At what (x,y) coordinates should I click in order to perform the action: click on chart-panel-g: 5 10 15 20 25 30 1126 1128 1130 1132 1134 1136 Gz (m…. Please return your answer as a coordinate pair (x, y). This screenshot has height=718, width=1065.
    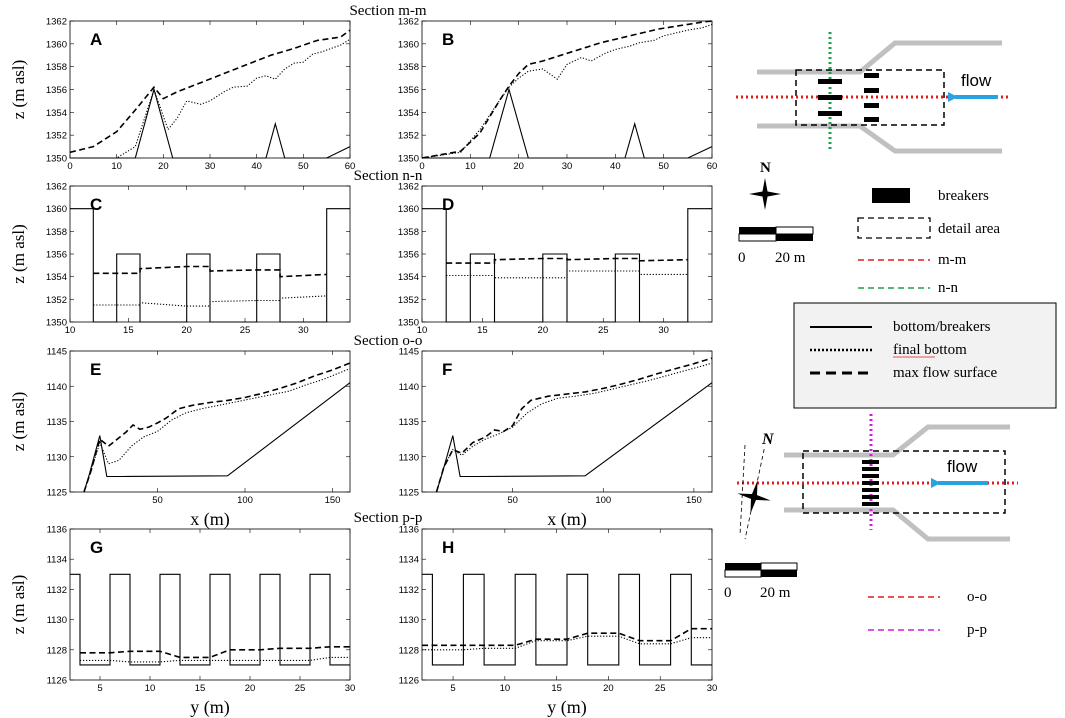
    Looking at the image, I should click on (182, 621).